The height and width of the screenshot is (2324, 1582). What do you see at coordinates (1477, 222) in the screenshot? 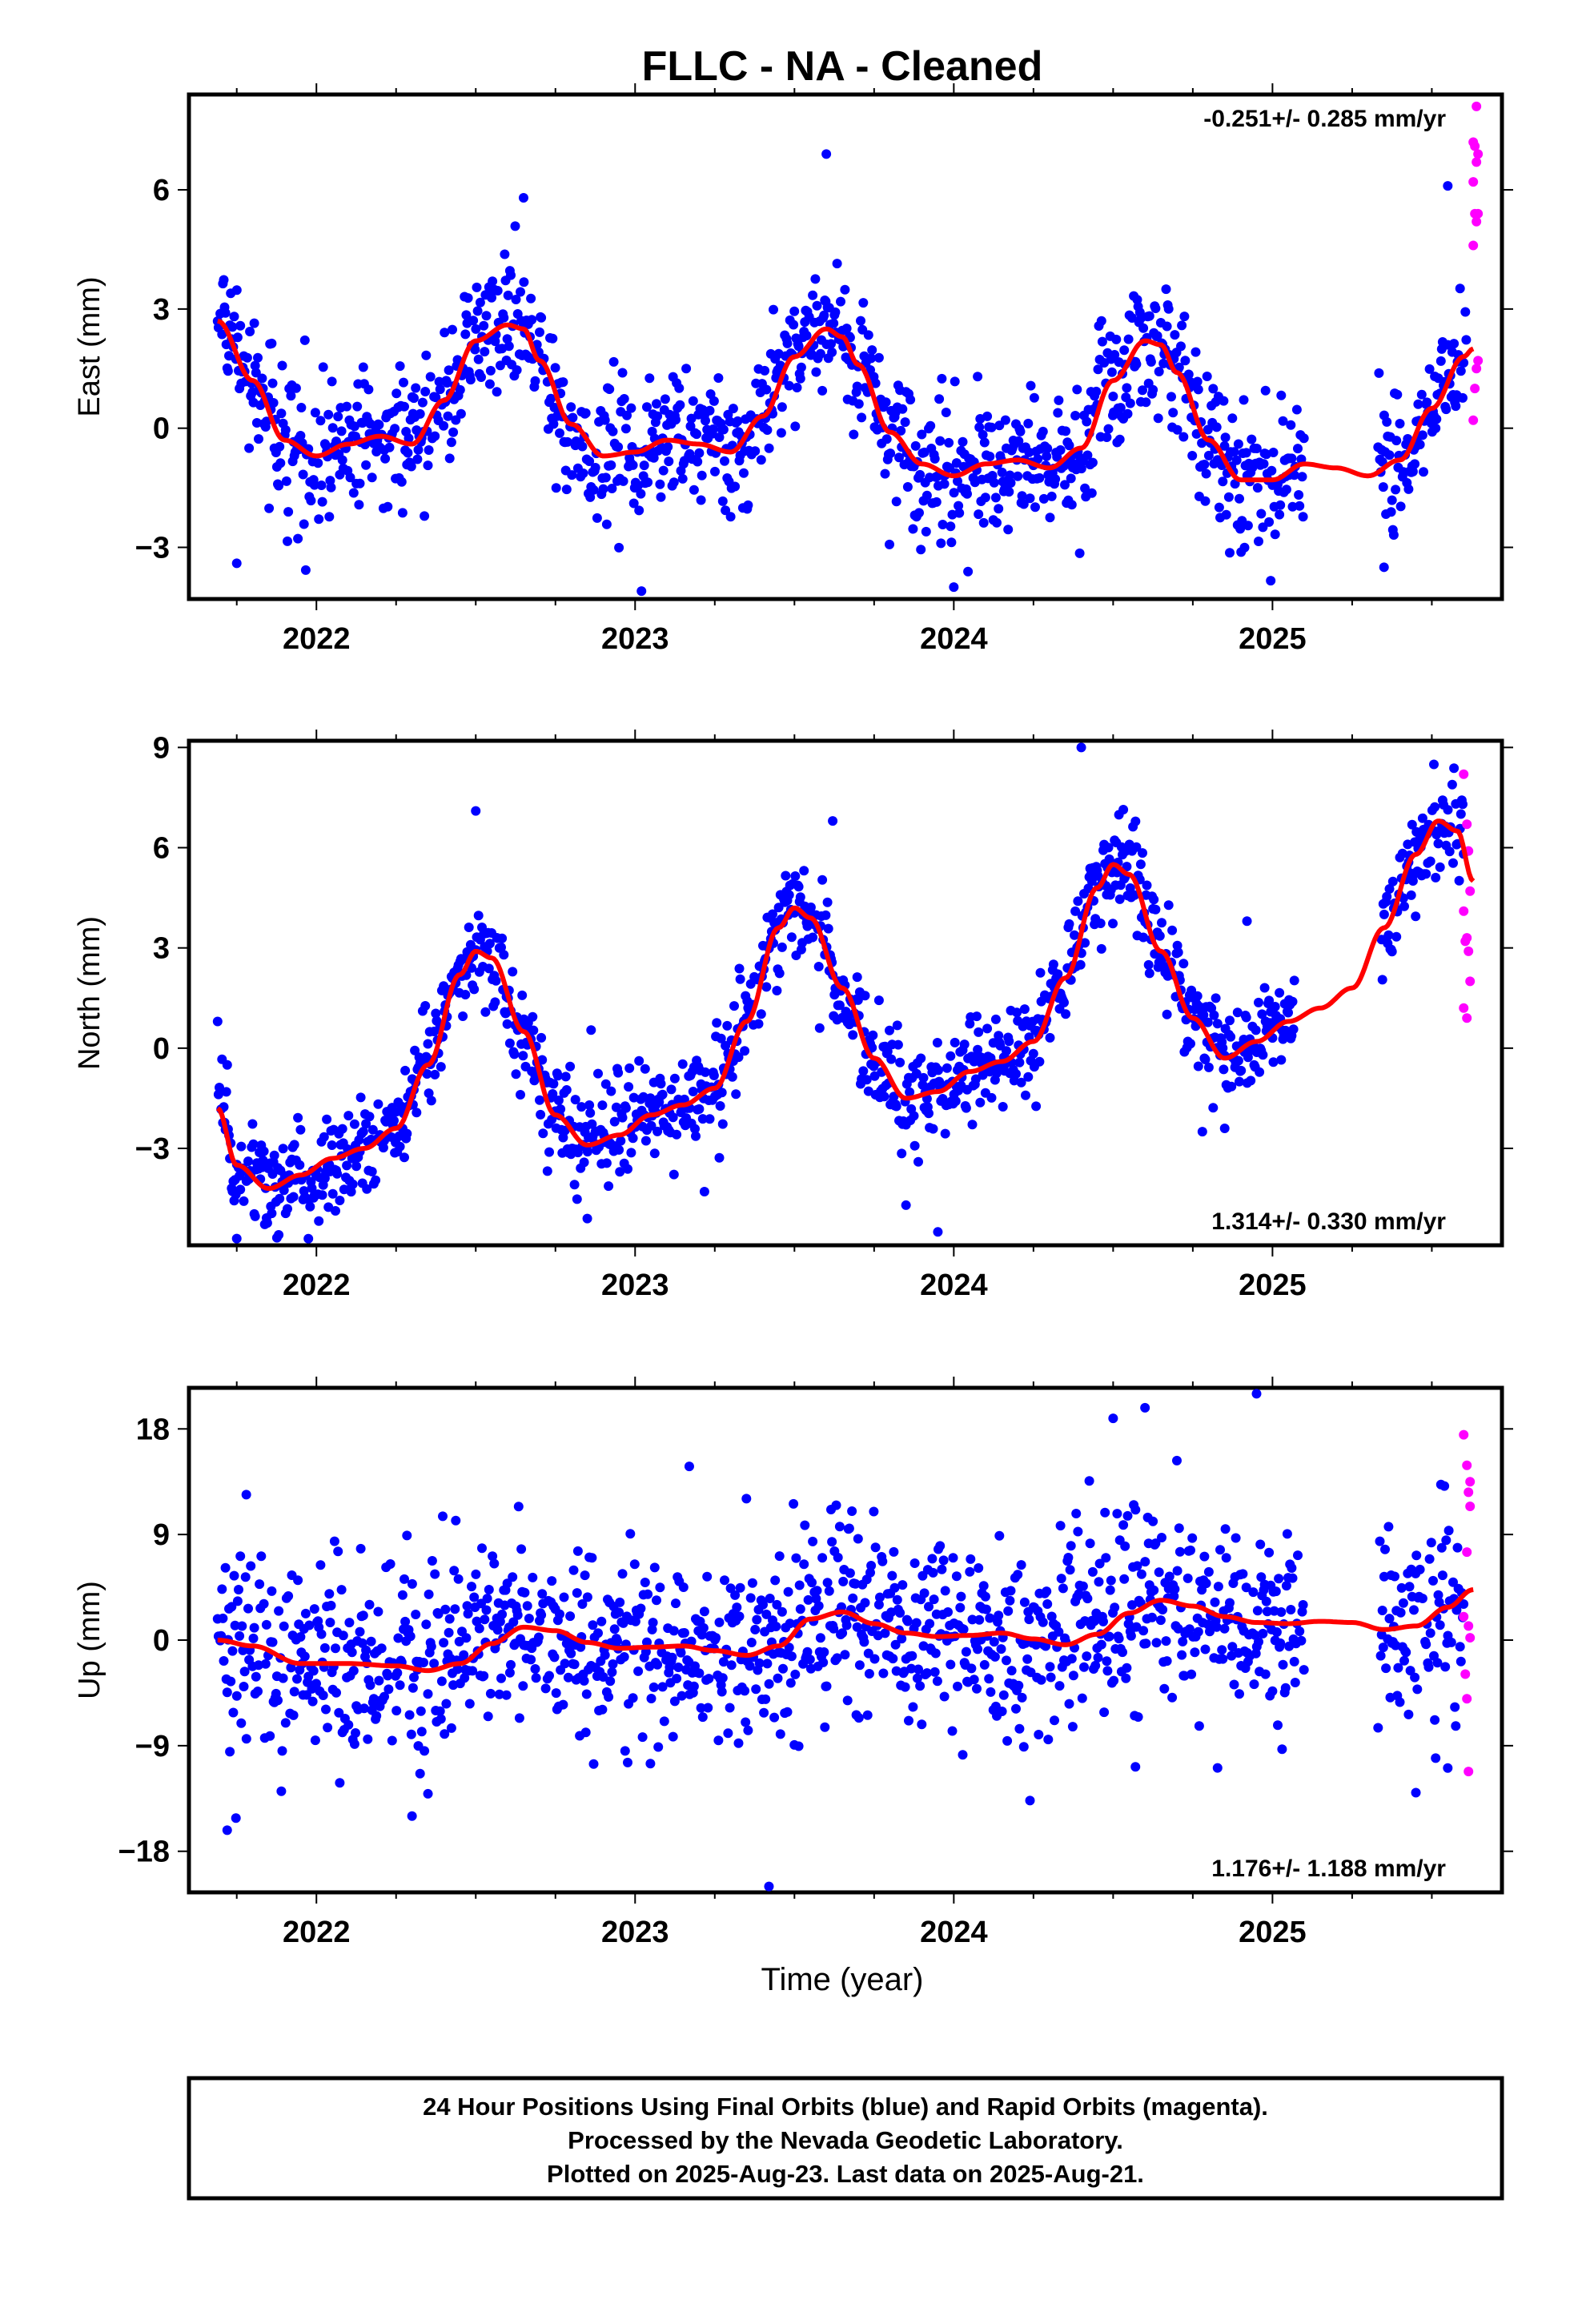
I see `rapid-orbit-point` at bounding box center [1477, 222].